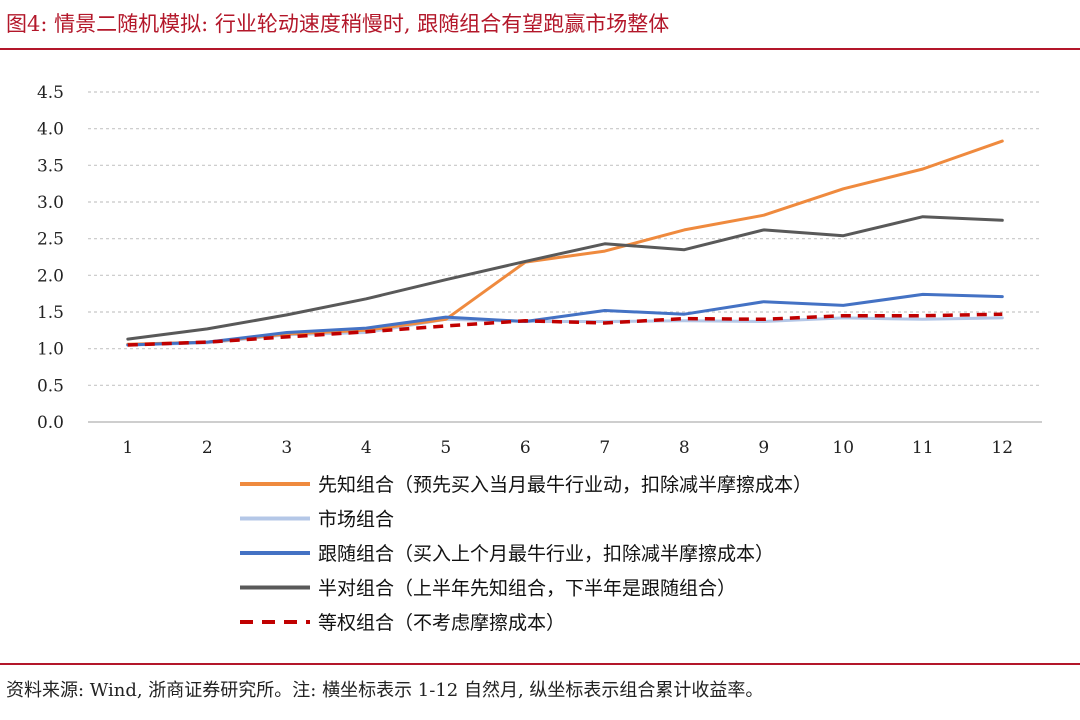 This screenshot has width=1080, height=720. Describe the element at coordinates (540, 49) in the screenshot. I see `title-rule` at that location.